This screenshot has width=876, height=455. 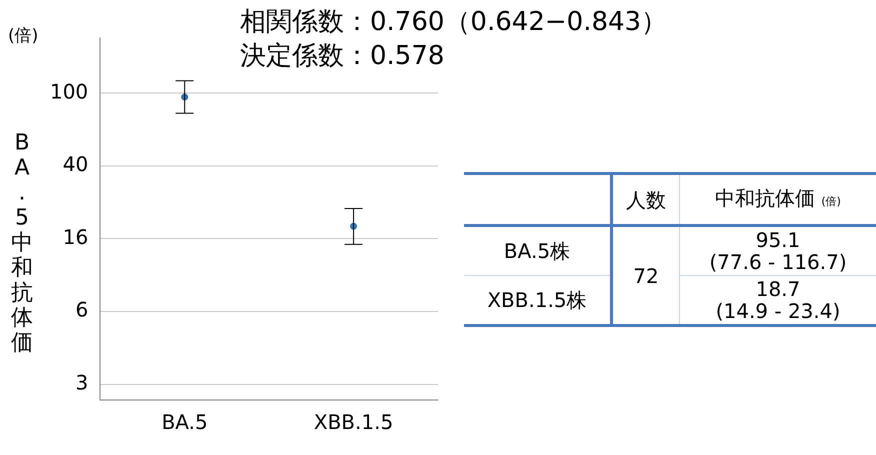 I want to click on text: (14.9 - 23.4), so click(x=778, y=311).